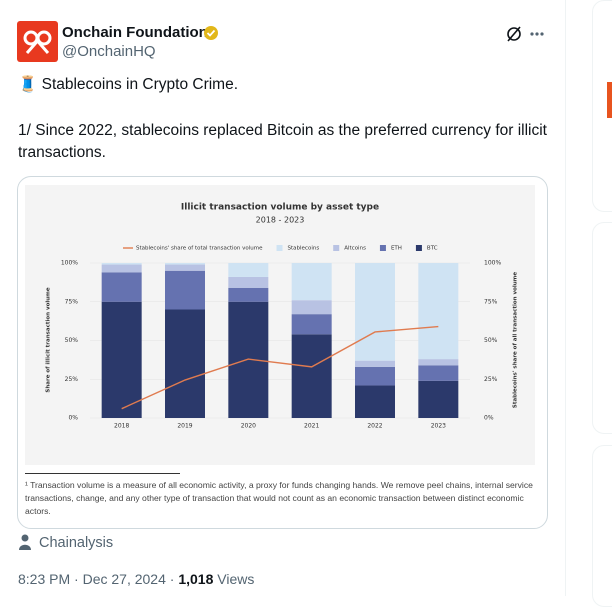 This screenshot has height=607, width=612. I want to click on x-tick-label: 2019, so click(184, 426).